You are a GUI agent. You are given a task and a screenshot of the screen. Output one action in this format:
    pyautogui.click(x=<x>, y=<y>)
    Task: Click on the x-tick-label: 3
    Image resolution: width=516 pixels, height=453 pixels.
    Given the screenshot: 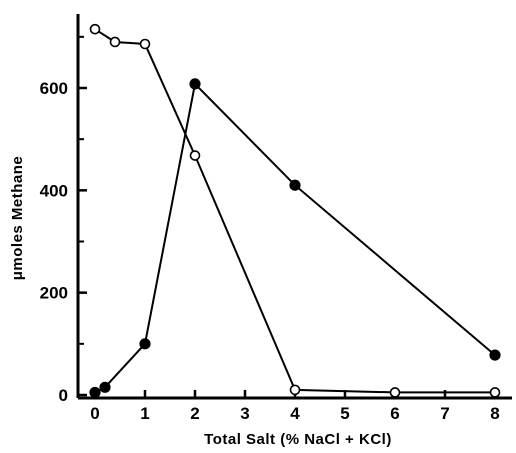 What is the action you would take?
    pyautogui.click(x=244, y=413)
    